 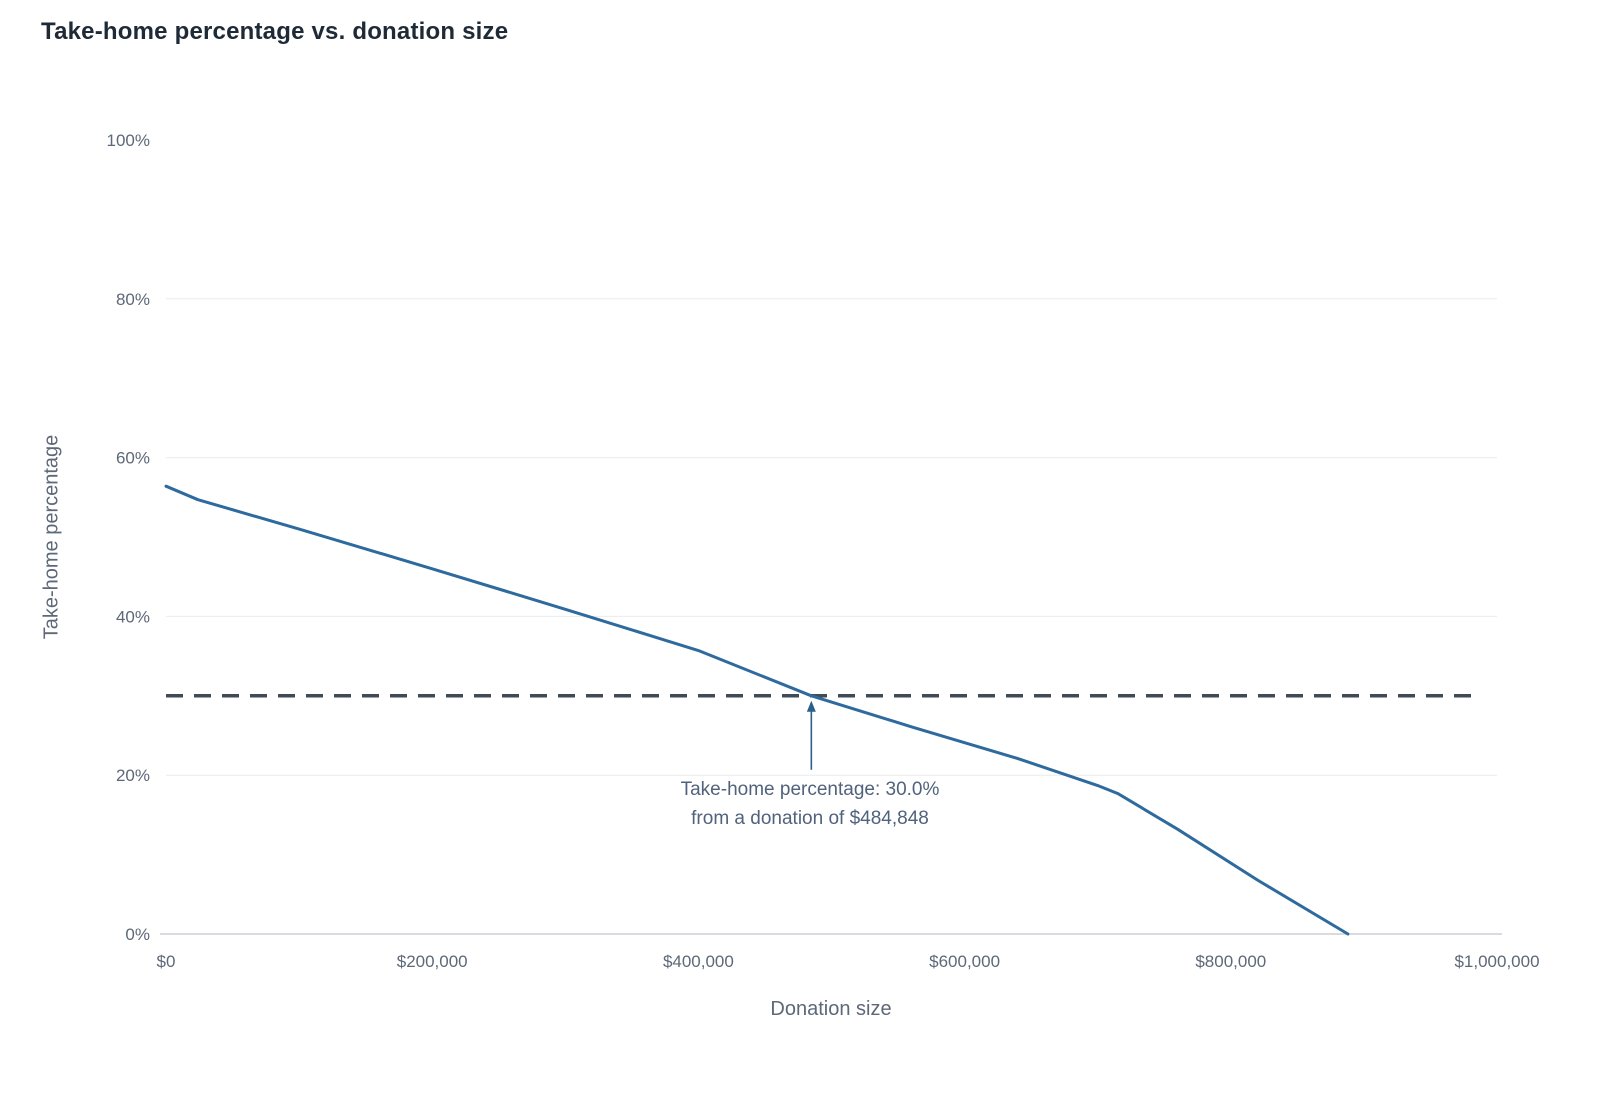 What do you see at coordinates (432, 961) in the screenshot?
I see `x-tick-label: $200,000` at bounding box center [432, 961].